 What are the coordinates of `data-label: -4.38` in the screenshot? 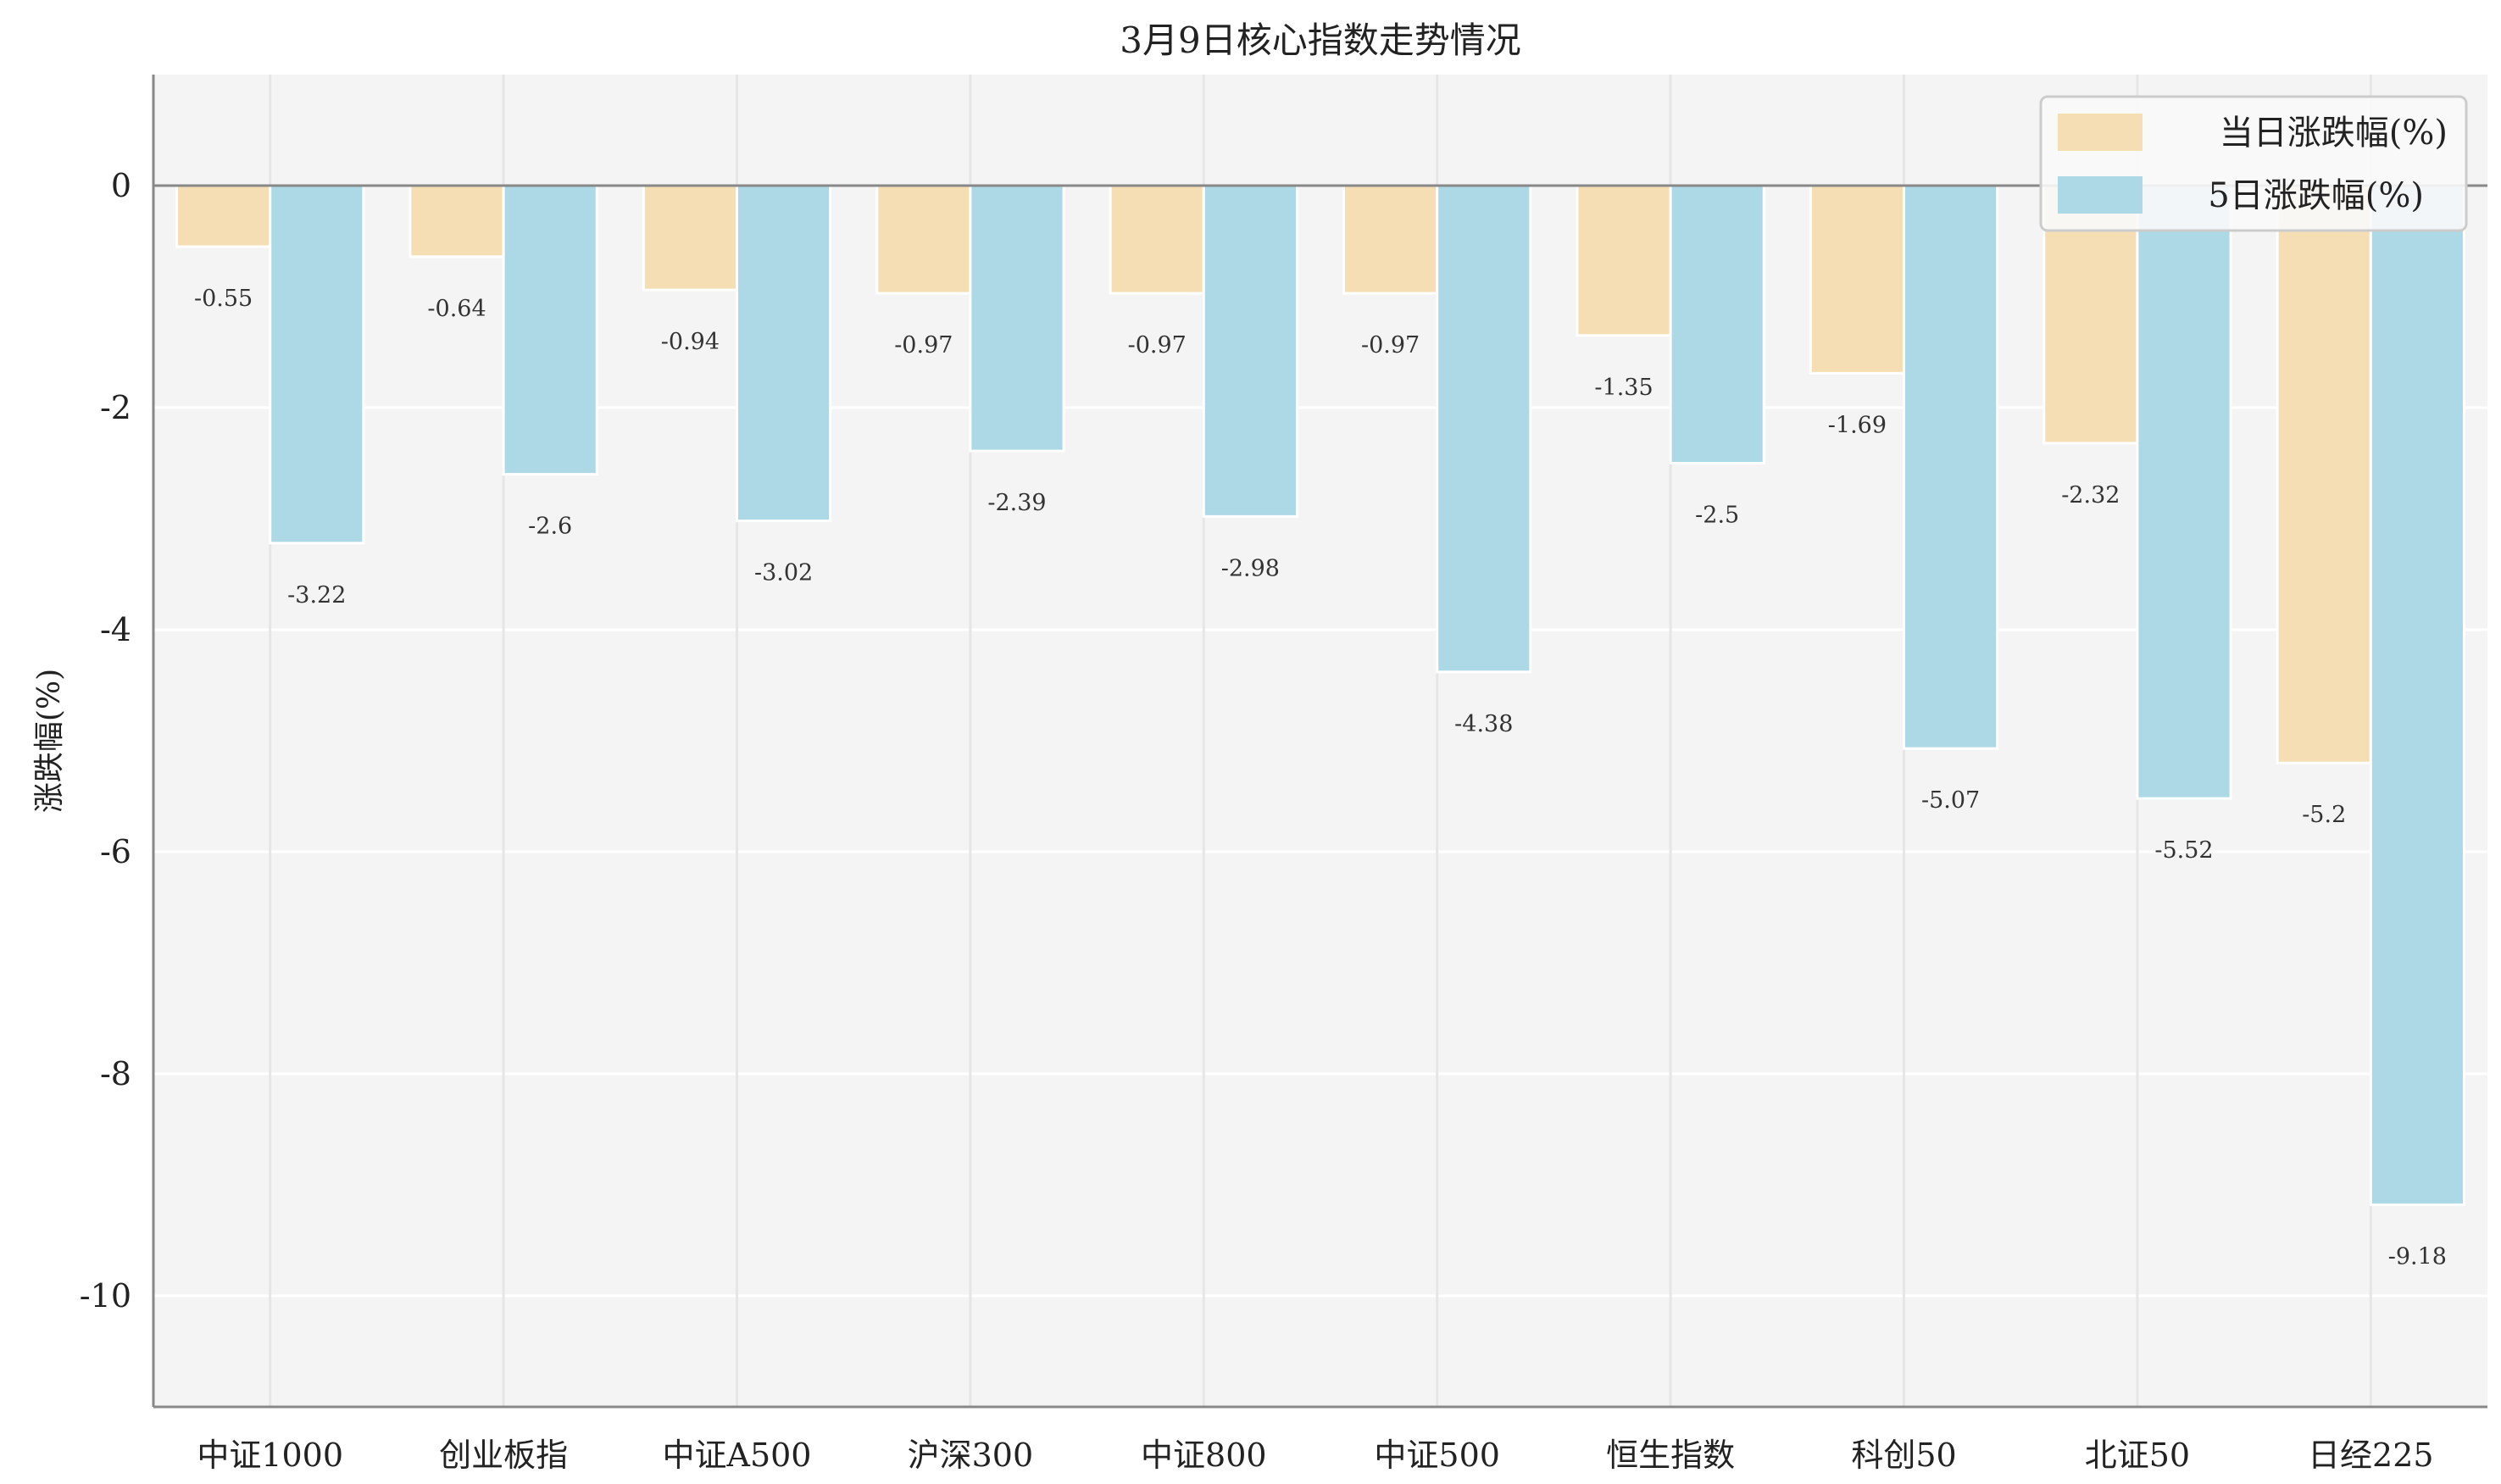 It's located at (1483, 724).